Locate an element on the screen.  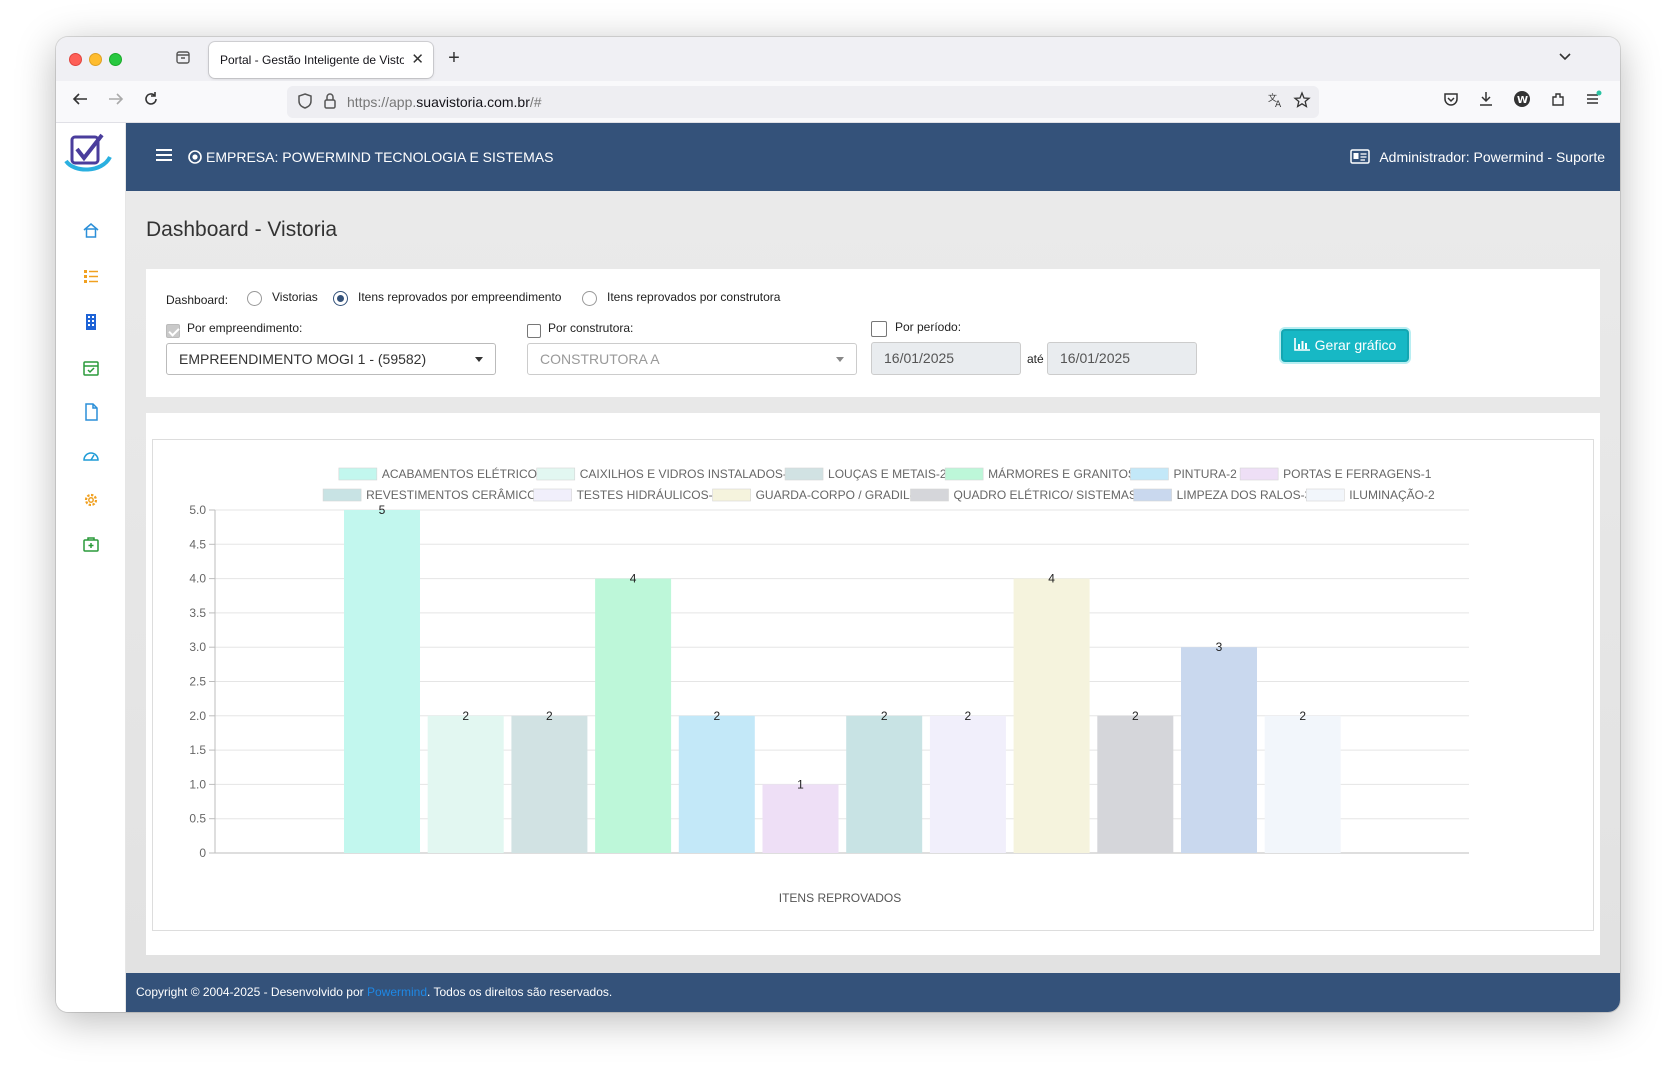
legend-item: CAIXILHOS E VIDROS INSTALADOS-2 is located at coordinates (665, 474).